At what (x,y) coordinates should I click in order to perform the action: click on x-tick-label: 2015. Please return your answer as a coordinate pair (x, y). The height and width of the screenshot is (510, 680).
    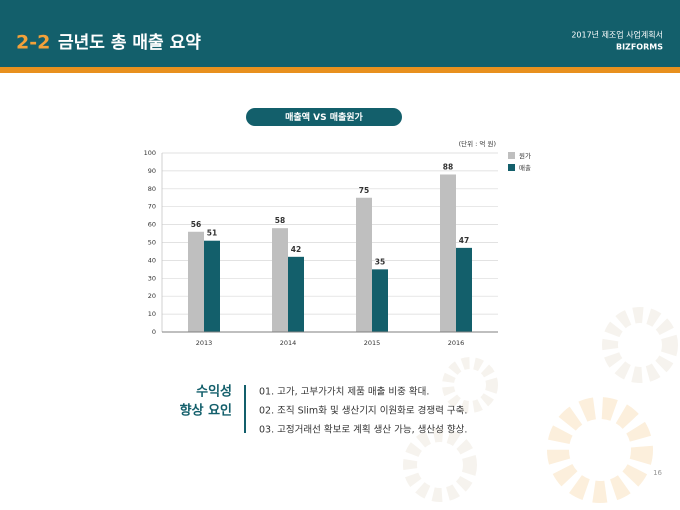
    Looking at the image, I should click on (372, 343).